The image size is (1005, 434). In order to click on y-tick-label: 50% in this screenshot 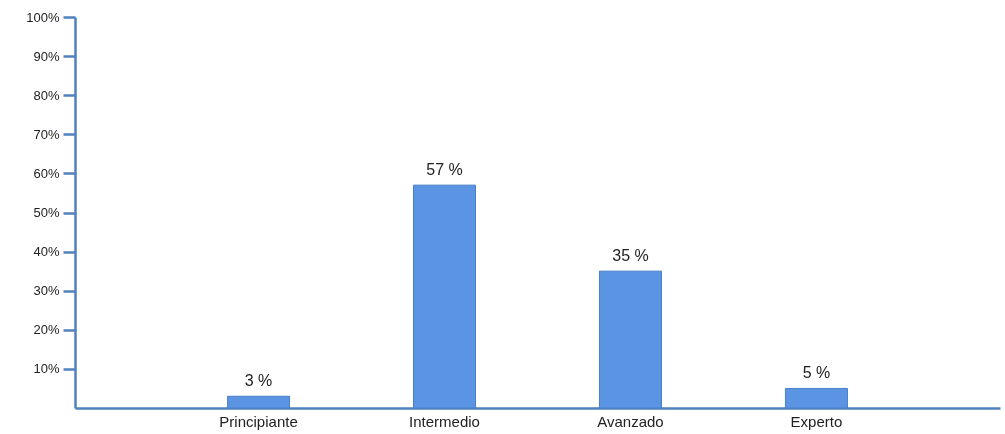, I will do `click(46, 212)`.